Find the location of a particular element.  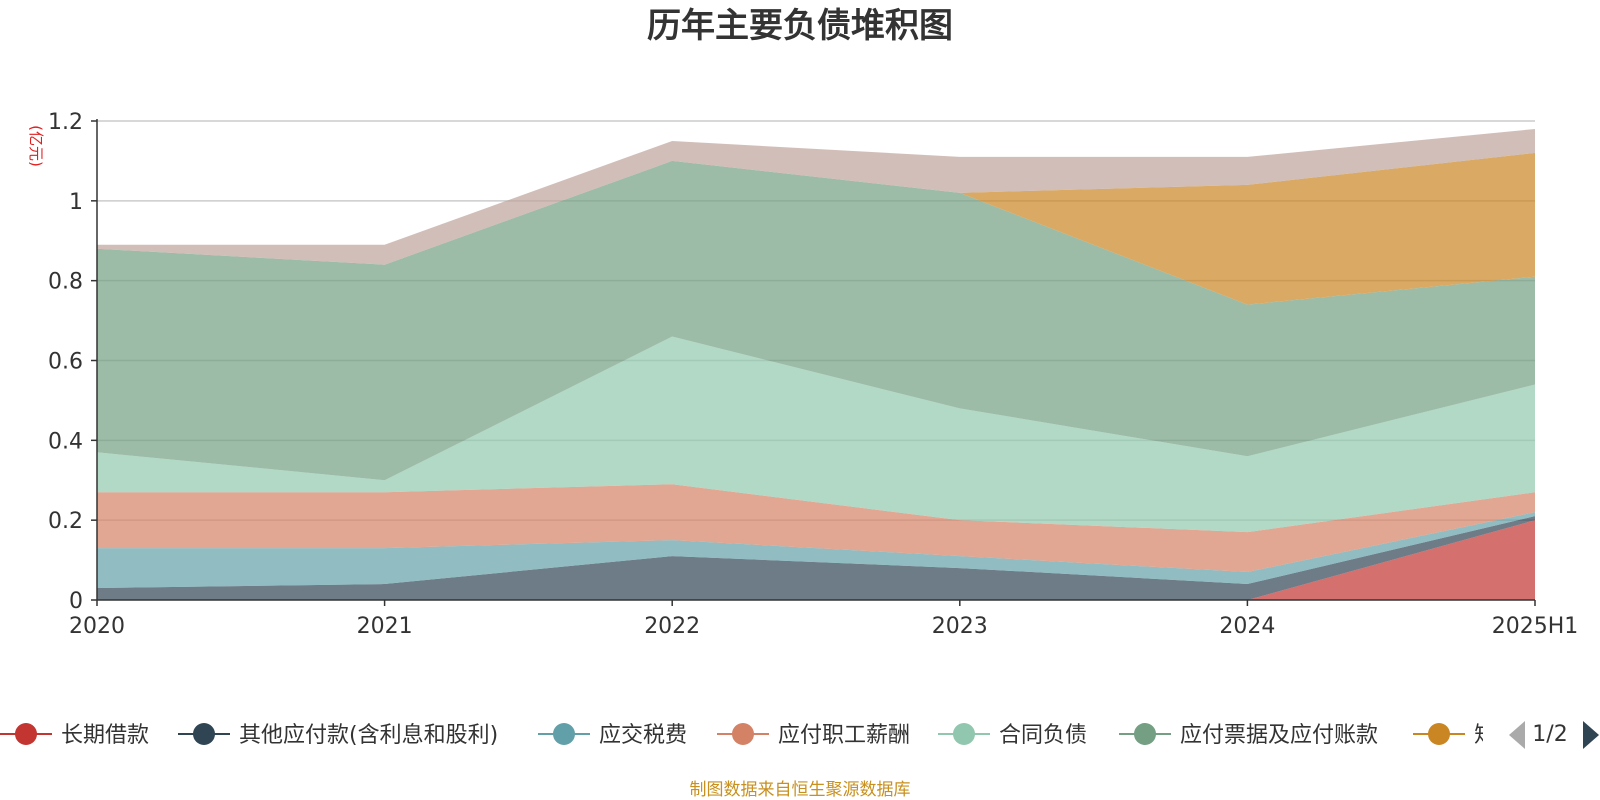

legend-label: 其他应付款(含利息和股利) is located at coordinates (368, 735).